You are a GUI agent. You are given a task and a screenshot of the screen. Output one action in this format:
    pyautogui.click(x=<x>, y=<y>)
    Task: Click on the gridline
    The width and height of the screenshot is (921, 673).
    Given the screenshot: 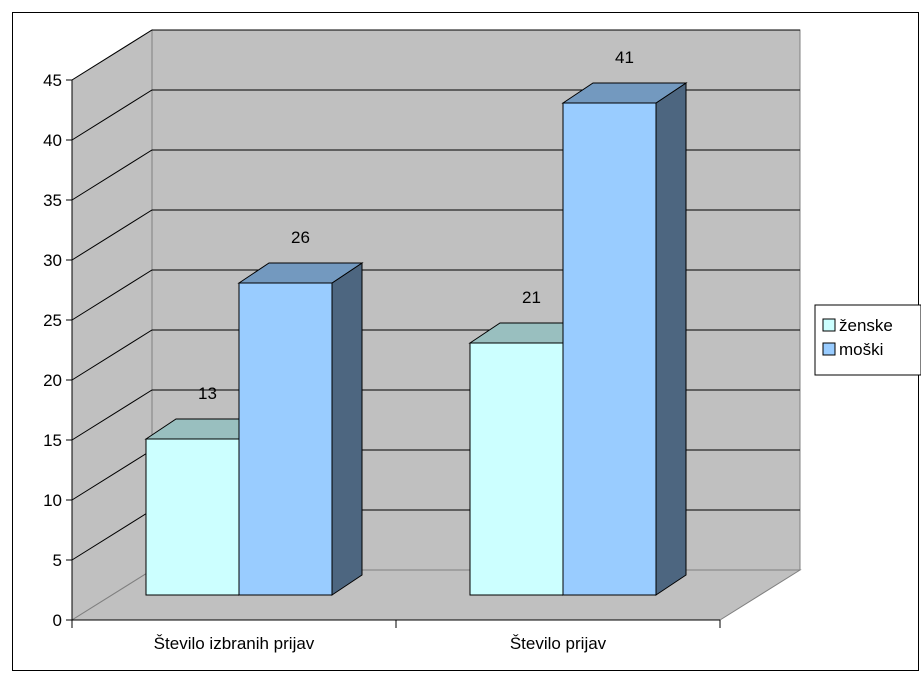 What is the action you would take?
    pyautogui.click(x=435, y=55)
    